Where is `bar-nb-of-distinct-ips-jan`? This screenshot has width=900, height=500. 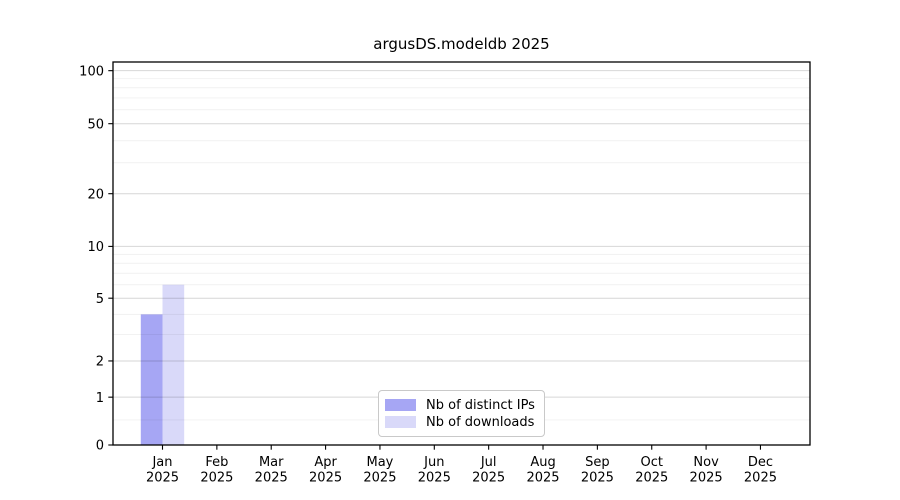
bar-nb-of-distinct-ips-jan is located at coordinates (151, 379).